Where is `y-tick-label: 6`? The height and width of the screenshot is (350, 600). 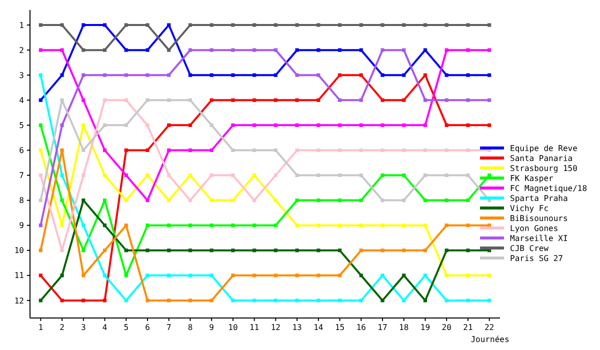 y-tick-label: 6 is located at coordinates (21, 151).